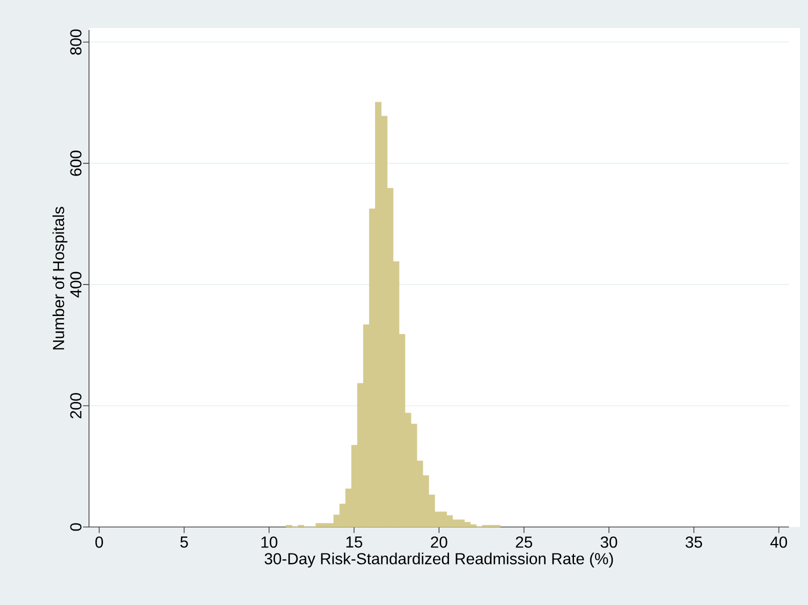 Image resolution: width=808 pixels, height=605 pixels. What do you see at coordinates (609, 542) in the screenshot?
I see `x-tick-label: 30` at bounding box center [609, 542].